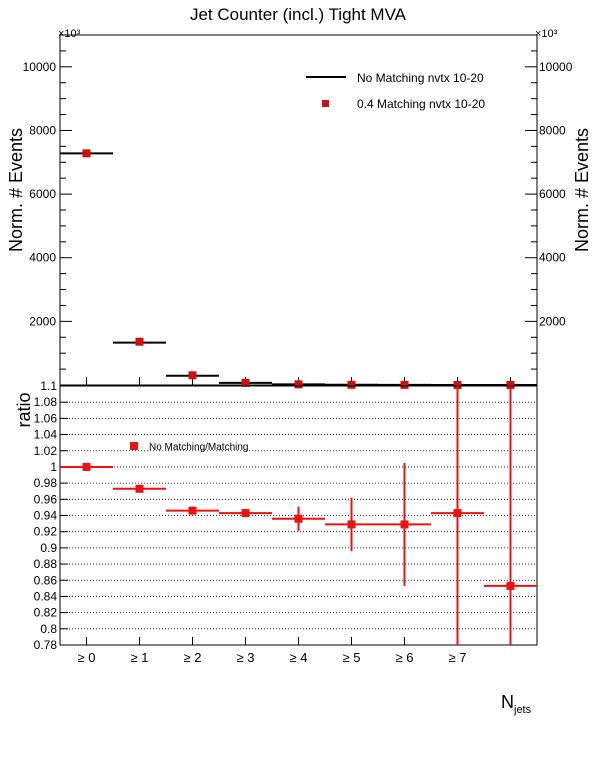 The width and height of the screenshot is (596, 772). Describe the element at coordinates (46, 483) in the screenshot. I see `bottom-ytick-label: 0.98` at that location.